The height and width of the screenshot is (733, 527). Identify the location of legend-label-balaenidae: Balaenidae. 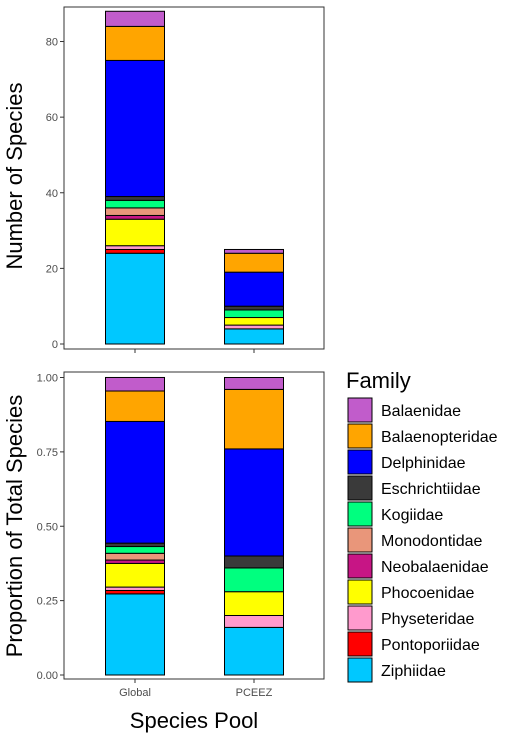
(421, 411).